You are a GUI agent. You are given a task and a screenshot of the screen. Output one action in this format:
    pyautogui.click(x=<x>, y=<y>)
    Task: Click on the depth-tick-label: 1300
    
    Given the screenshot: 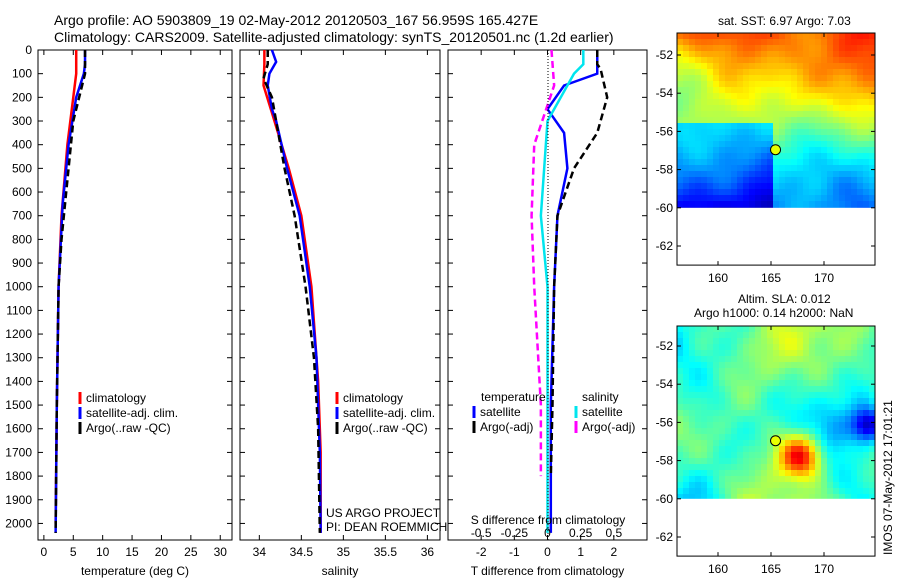 What is the action you would take?
    pyautogui.click(x=18, y=358)
    